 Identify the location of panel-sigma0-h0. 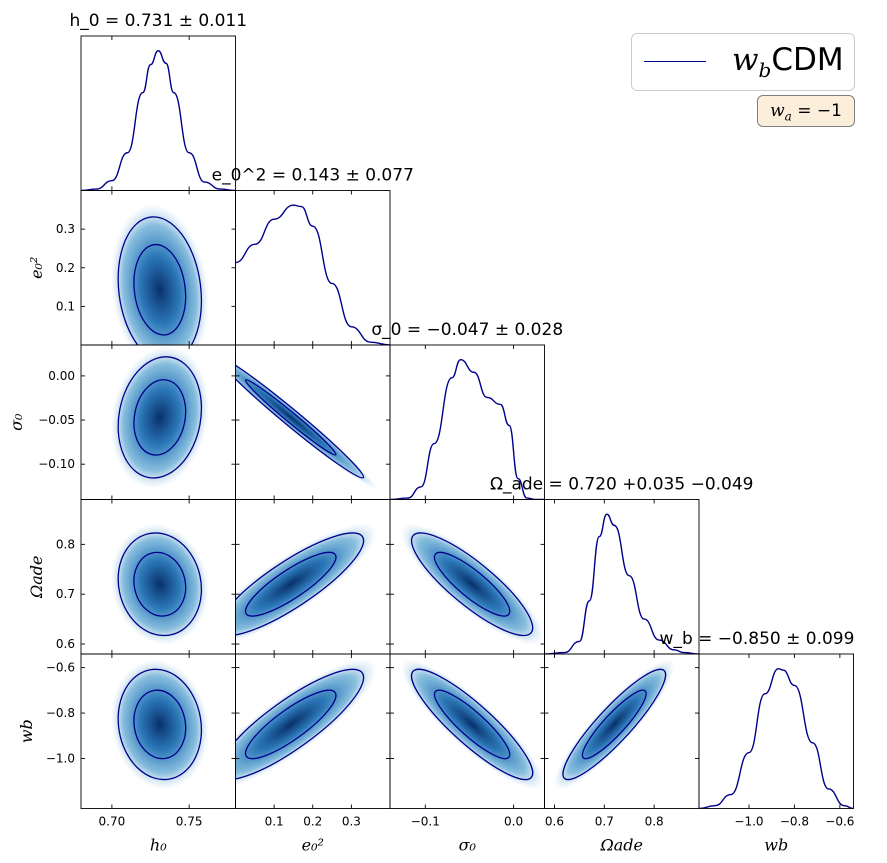
(160, 417).